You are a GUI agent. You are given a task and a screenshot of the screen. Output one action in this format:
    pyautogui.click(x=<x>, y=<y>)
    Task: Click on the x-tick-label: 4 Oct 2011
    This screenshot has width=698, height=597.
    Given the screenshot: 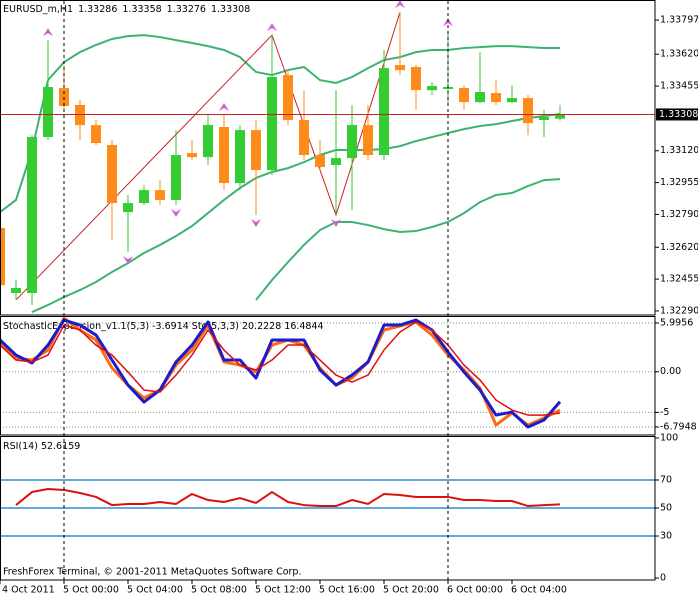 What is the action you would take?
    pyautogui.click(x=28, y=590)
    